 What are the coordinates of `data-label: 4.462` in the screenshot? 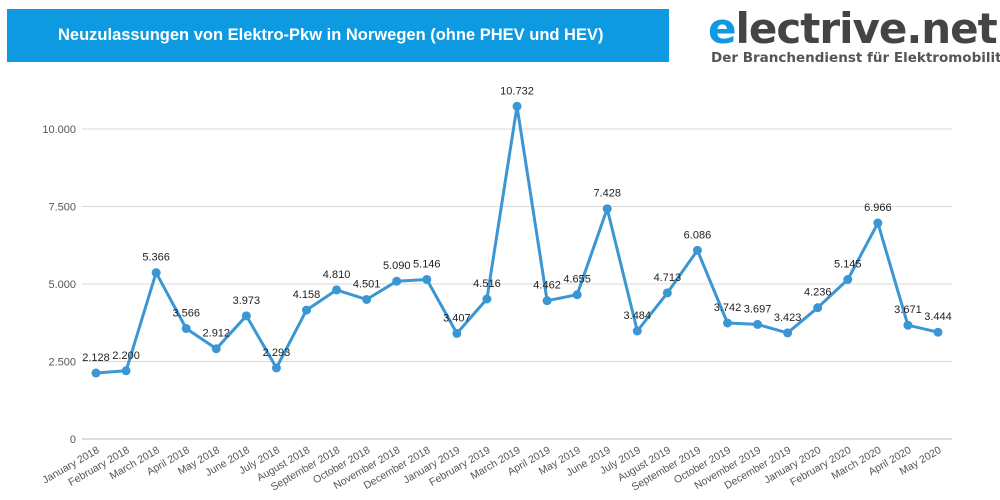 It's located at (547, 286).